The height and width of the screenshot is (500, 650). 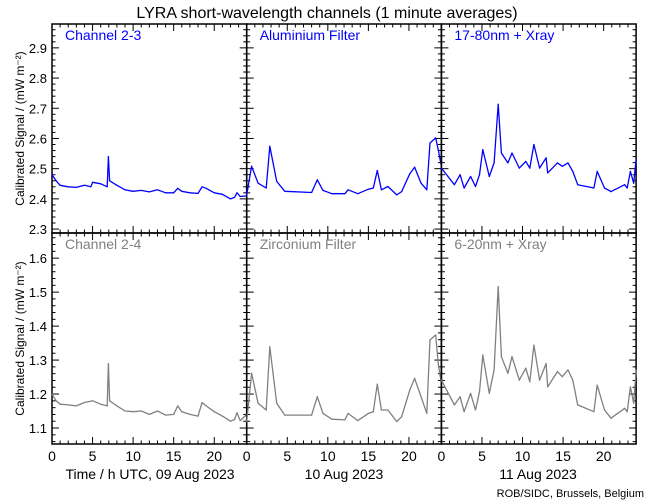 What do you see at coordinates (38, 428) in the screenshot?
I see `y-tick-label: 1.1` at bounding box center [38, 428].